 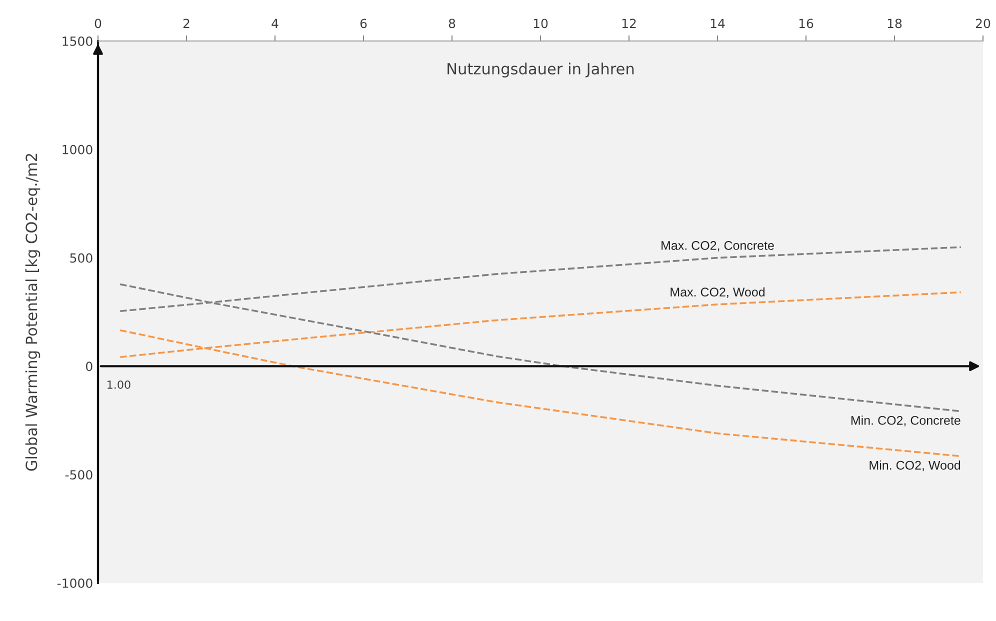 I want to click on x-tick-label: 20, so click(x=983, y=23).